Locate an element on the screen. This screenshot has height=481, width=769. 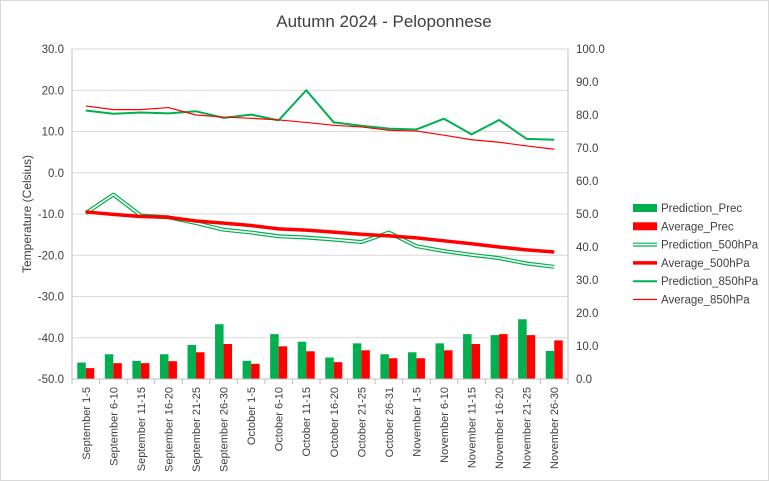
y2-tick-label: 30.0 is located at coordinates (587, 281).